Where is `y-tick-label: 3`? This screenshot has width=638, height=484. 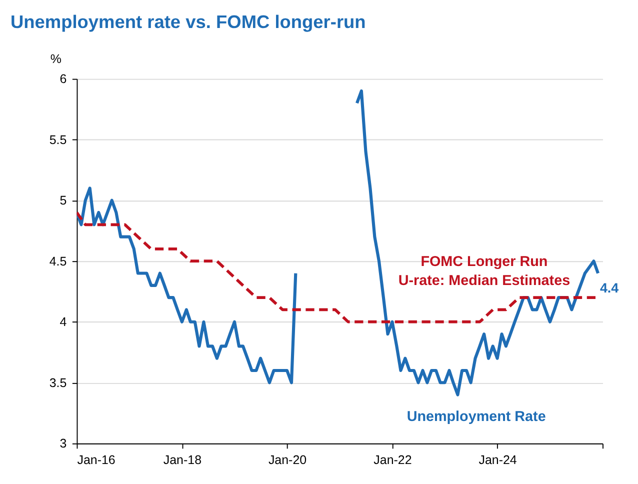 y-tick-label: 3 is located at coordinates (63, 443).